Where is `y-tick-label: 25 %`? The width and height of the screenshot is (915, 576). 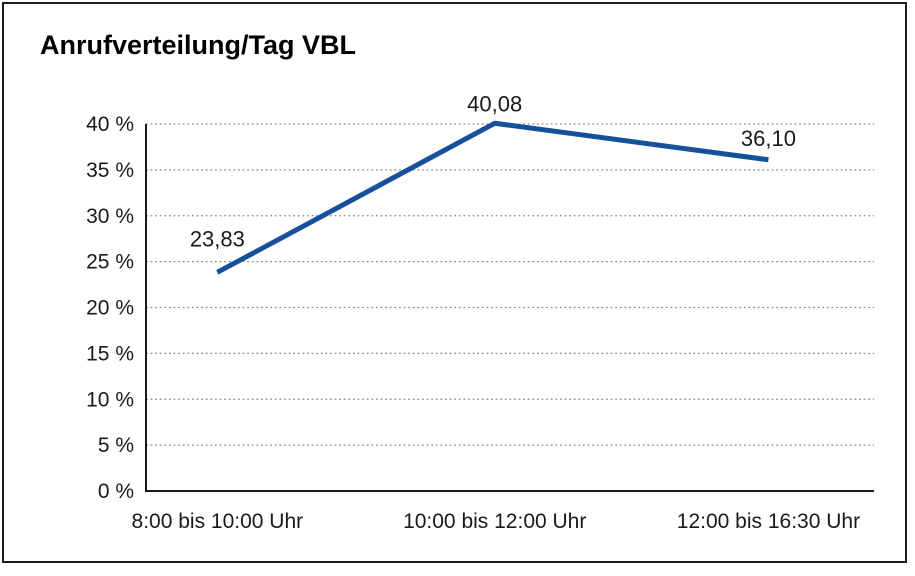 y-tick-label: 25 % is located at coordinates (110, 262).